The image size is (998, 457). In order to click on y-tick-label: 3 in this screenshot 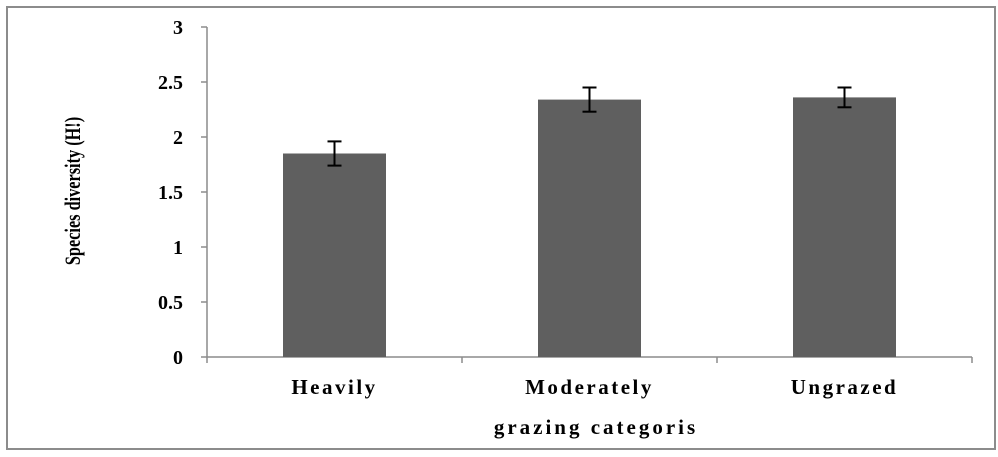, I will do `click(178, 28)`.